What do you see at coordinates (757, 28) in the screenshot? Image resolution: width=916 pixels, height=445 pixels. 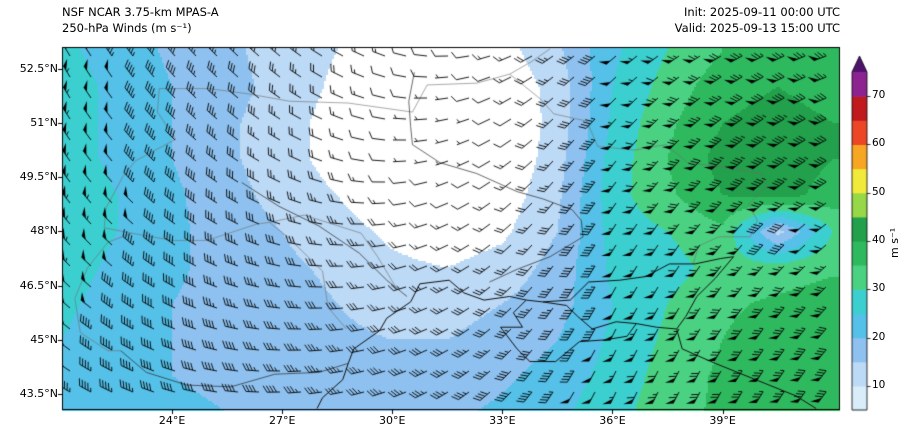 I see `valid-time-label: Valid: 2025-09-13 15:00 UTC` at bounding box center [757, 28].